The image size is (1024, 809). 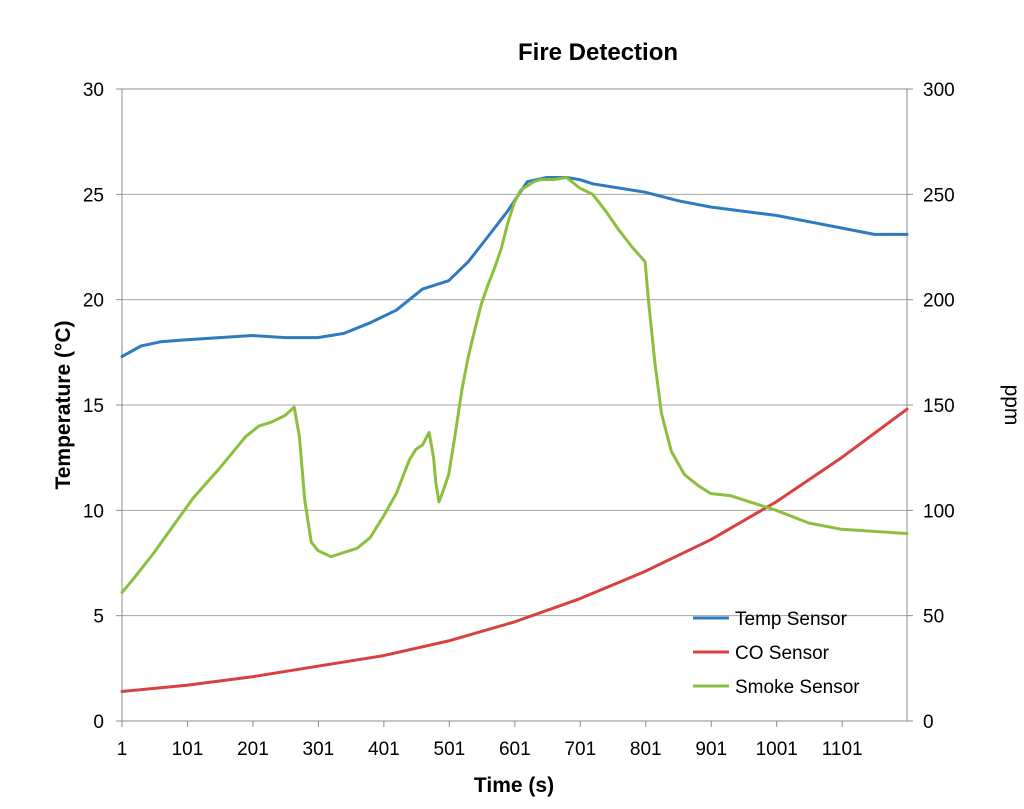 I want to click on y-tick-label: 25, so click(x=93, y=195).